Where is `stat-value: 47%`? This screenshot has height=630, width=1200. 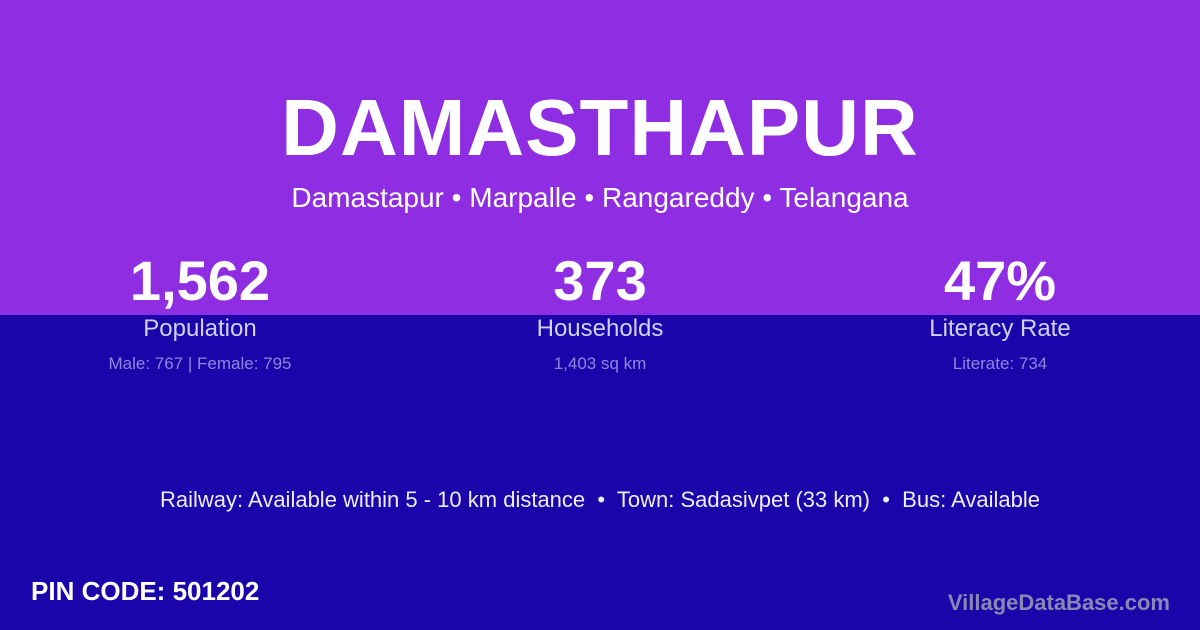 stat-value: 47% is located at coordinates (1000, 280).